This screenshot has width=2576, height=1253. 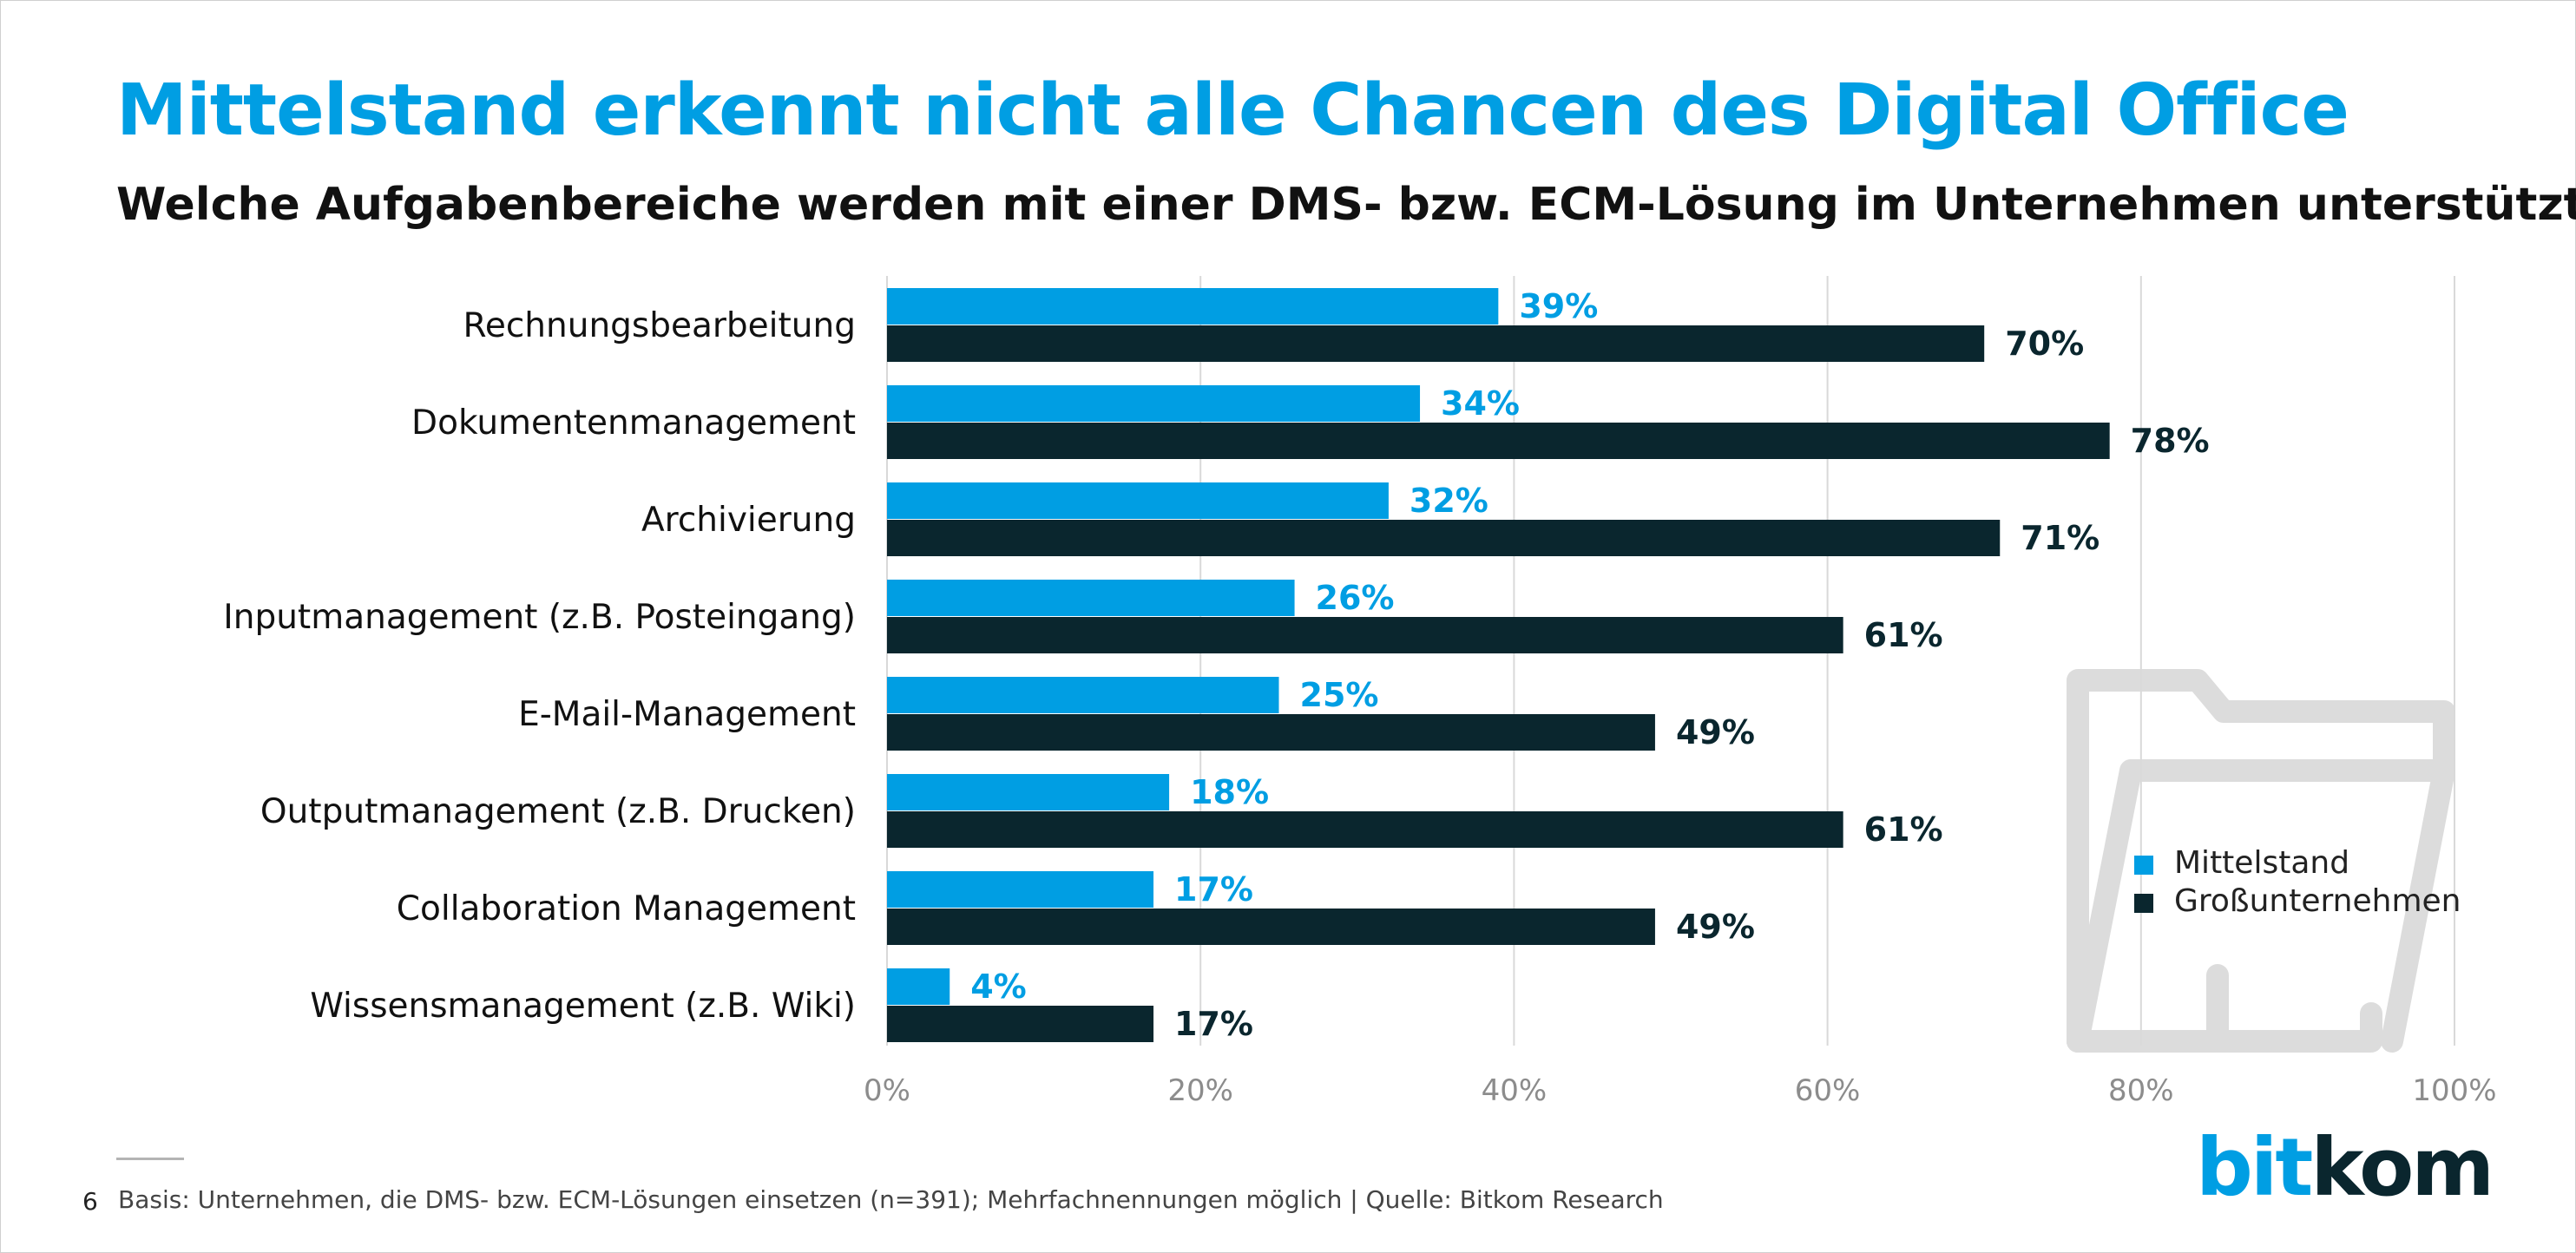 I want to click on category-label: Dokumentenmanagement, so click(x=633, y=423).